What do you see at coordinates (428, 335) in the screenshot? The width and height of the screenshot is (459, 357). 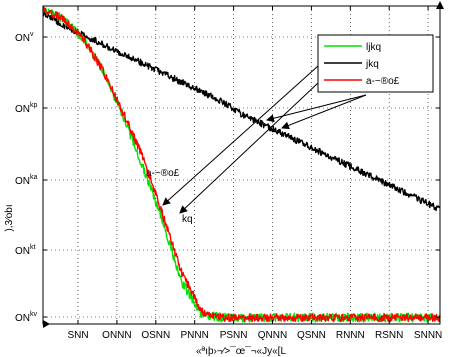 I see `x-tick-label: SNNN` at bounding box center [428, 335].